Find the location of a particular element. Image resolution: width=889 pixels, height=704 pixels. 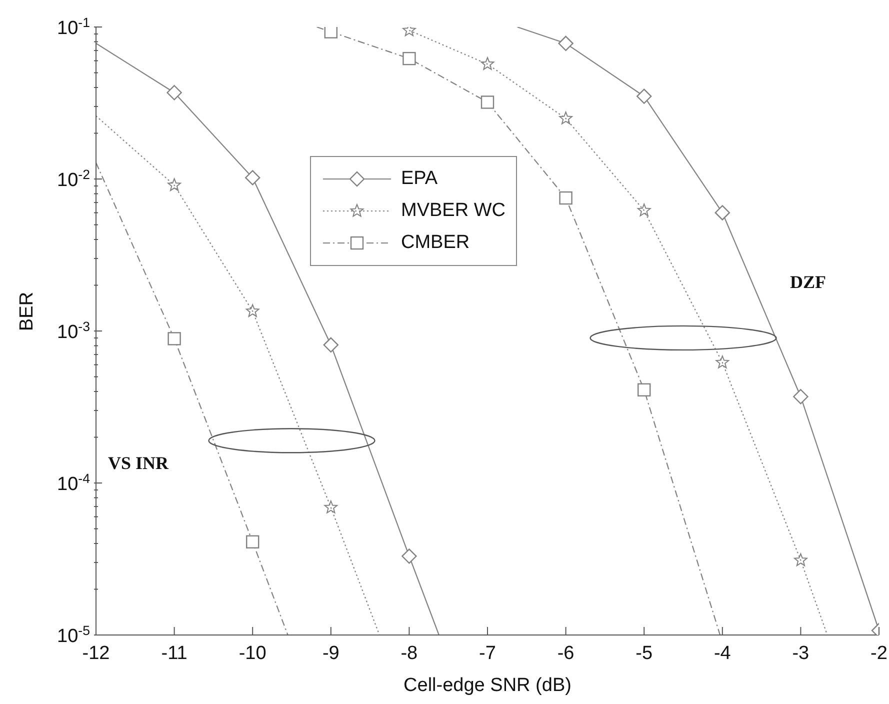

y-tick-label: 10$^{-4}$ is located at coordinates (73, 482).